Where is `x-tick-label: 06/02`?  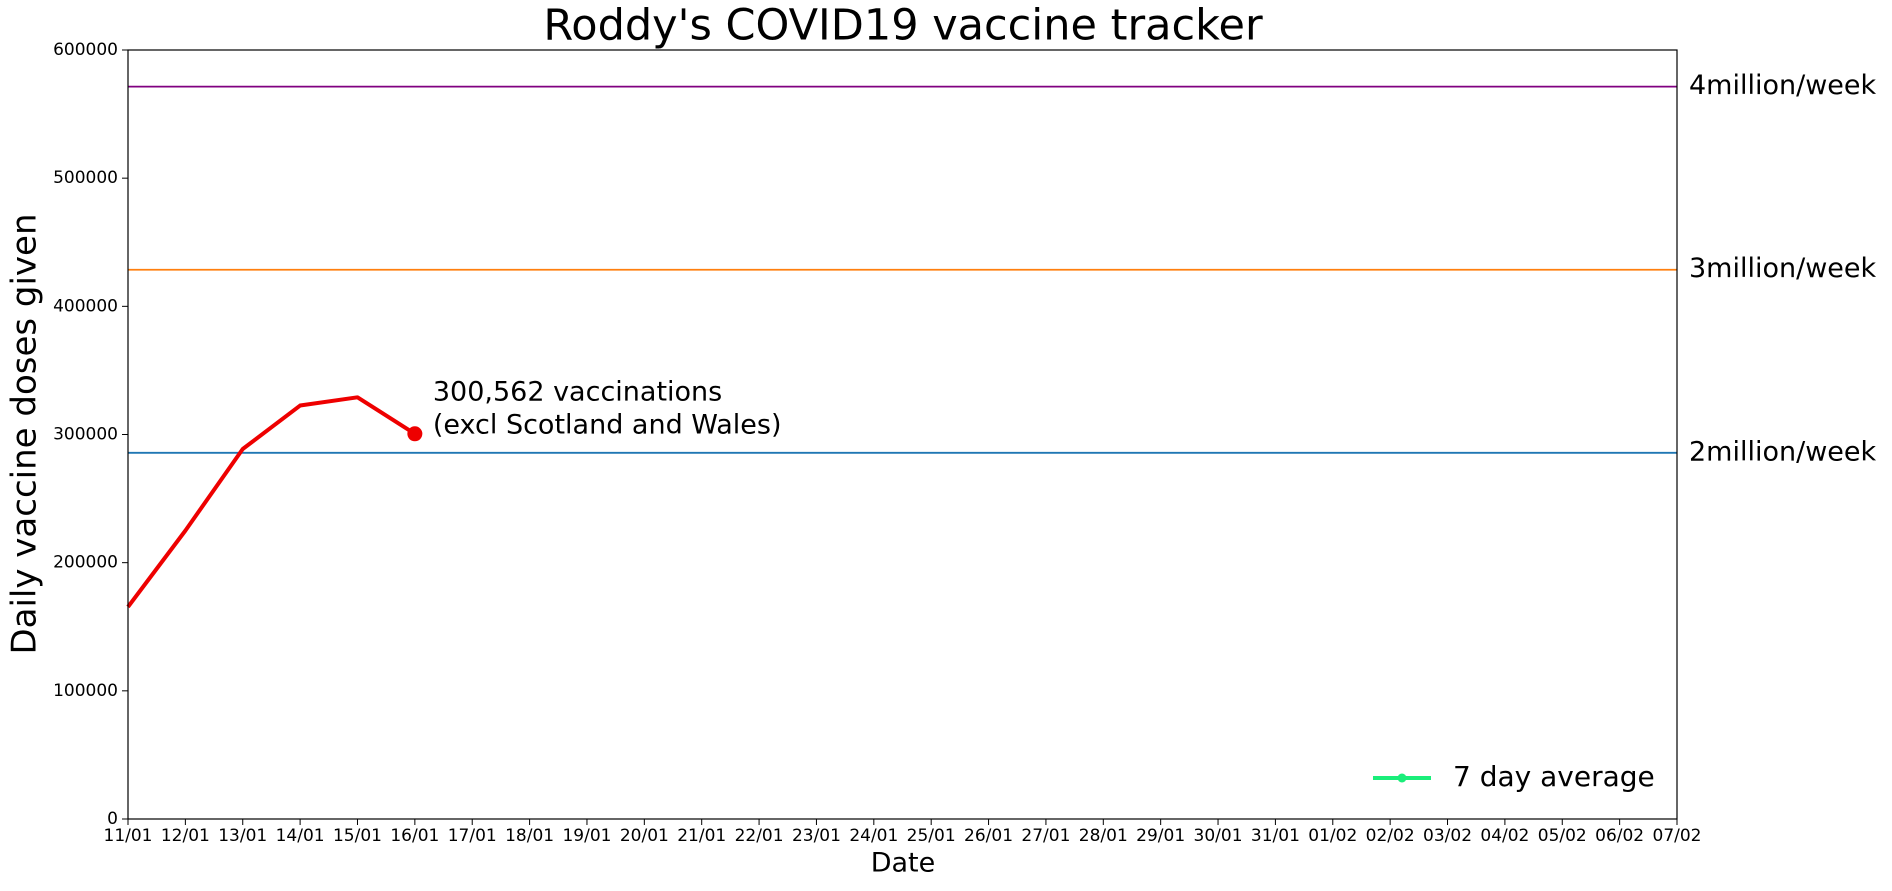
x-tick-label: 06/02 is located at coordinates (1619, 836).